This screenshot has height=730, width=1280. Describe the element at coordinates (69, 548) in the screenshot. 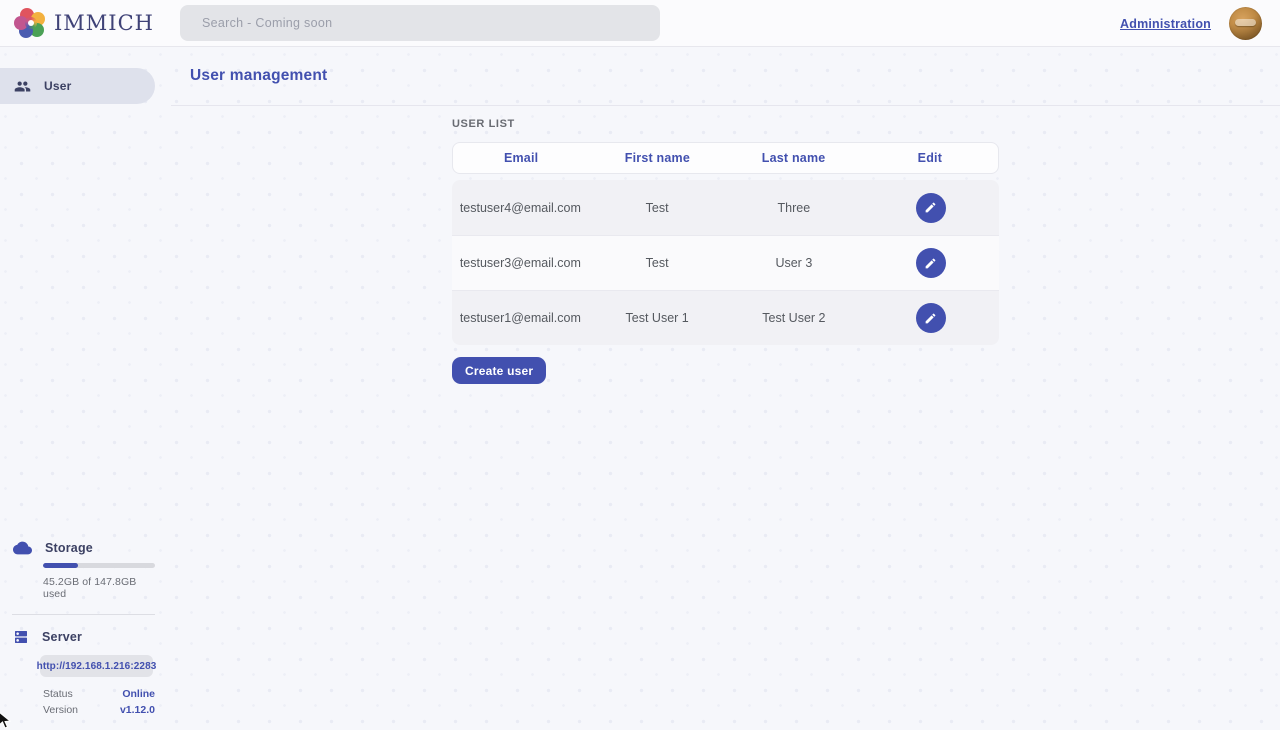

I see `storage-title: Storage` at that location.